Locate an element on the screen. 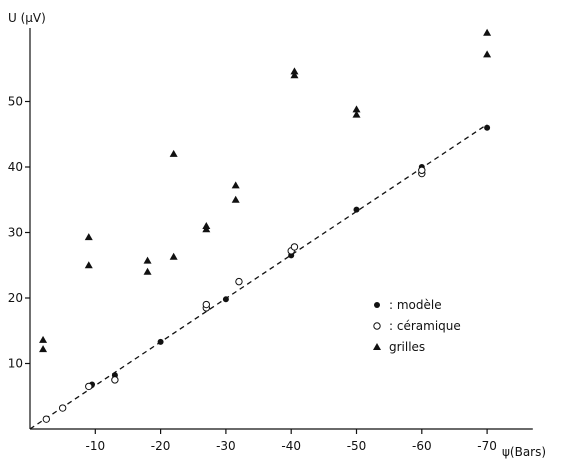 The height and width of the screenshot is (464, 562). legend-ceramique-symbol is located at coordinates (377, 326).